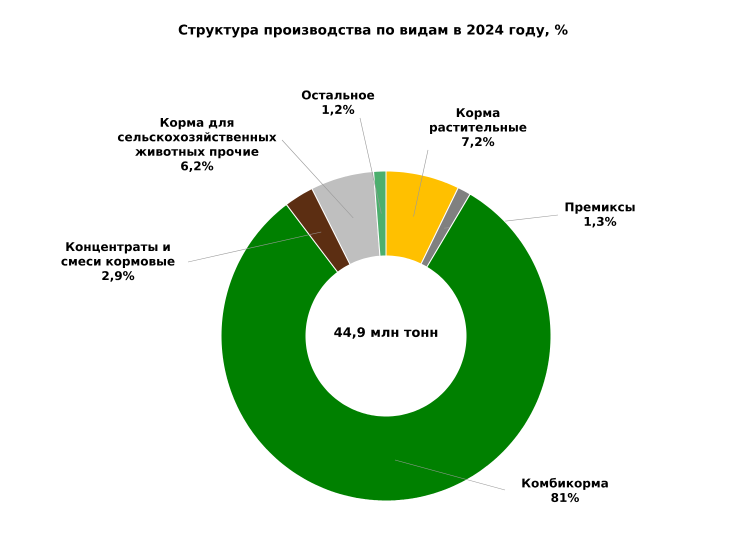 The image size is (746, 540). Describe the element at coordinates (373, 31) in the screenshot. I see `chart-title: Структура производства по видам в 2024 году, %` at that location.